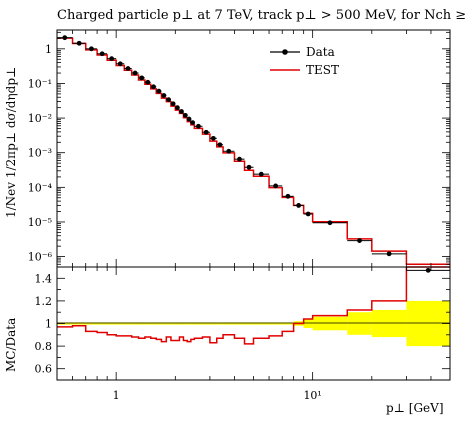 This screenshot has height=421, width=467. What do you see at coordinates (48, 324) in the screenshot?
I see `ratio-tick-label: 1` at bounding box center [48, 324].